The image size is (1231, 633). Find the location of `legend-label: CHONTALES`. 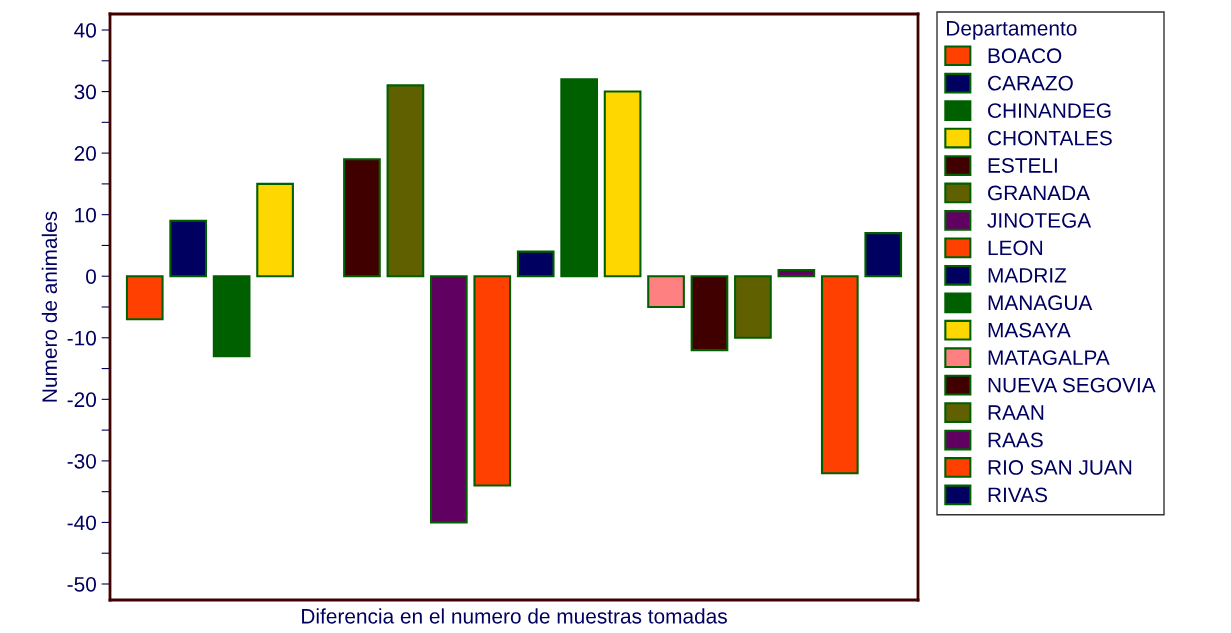

legend-label: CHONTALES is located at coordinates (1050, 138).